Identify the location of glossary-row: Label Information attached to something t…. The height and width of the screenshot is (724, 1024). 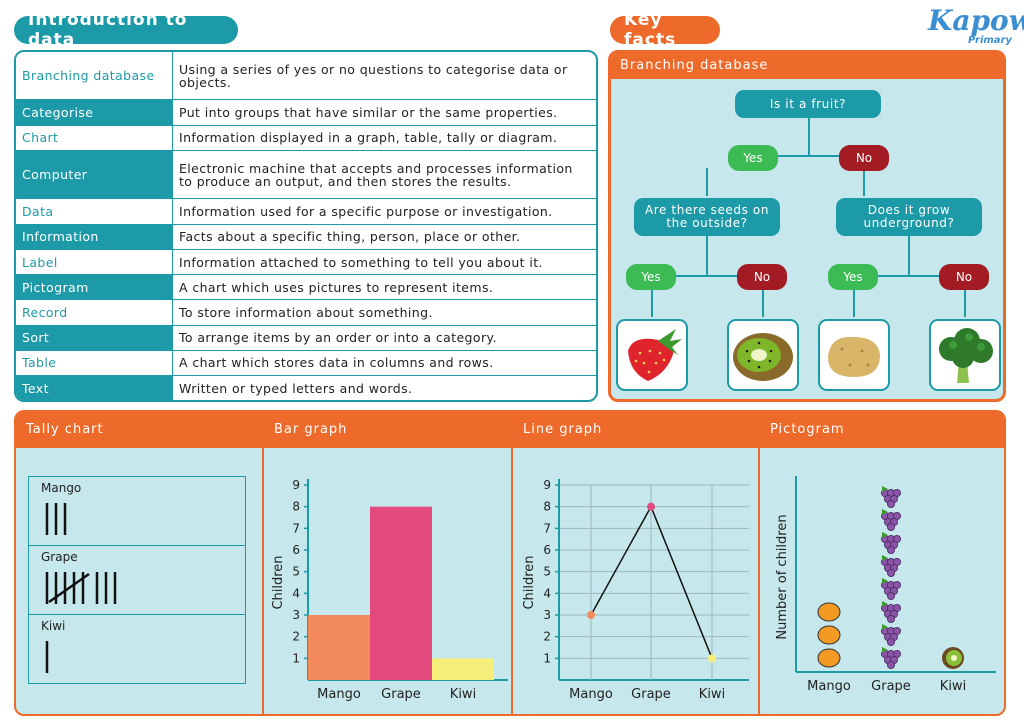
(306, 262).